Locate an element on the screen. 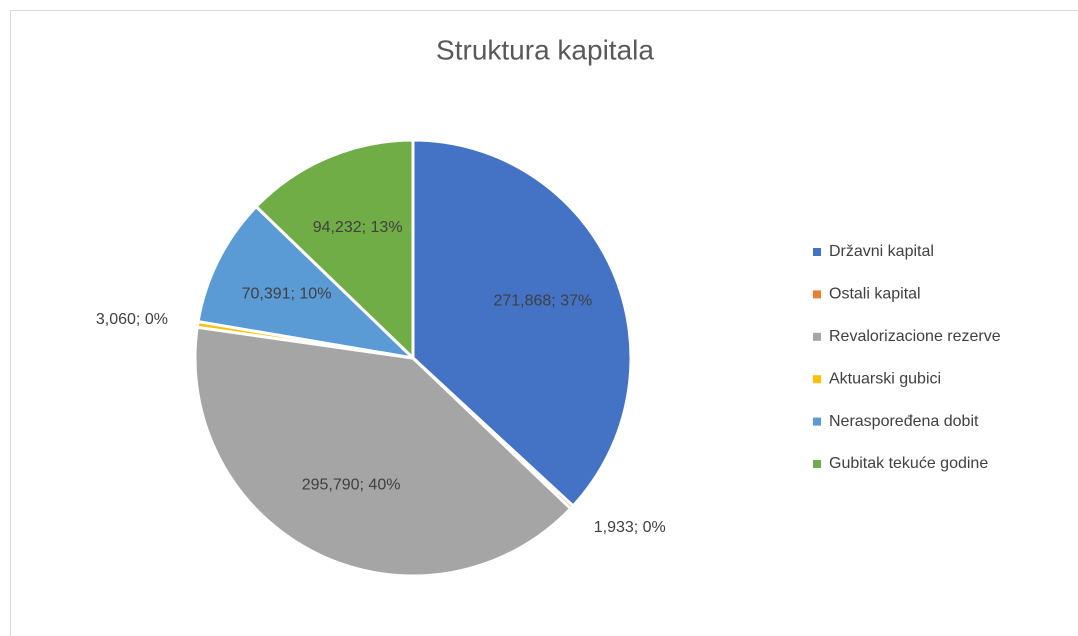 This screenshot has width=1078, height=636. legend-label: Gubitak tekuće godine is located at coordinates (908, 463).